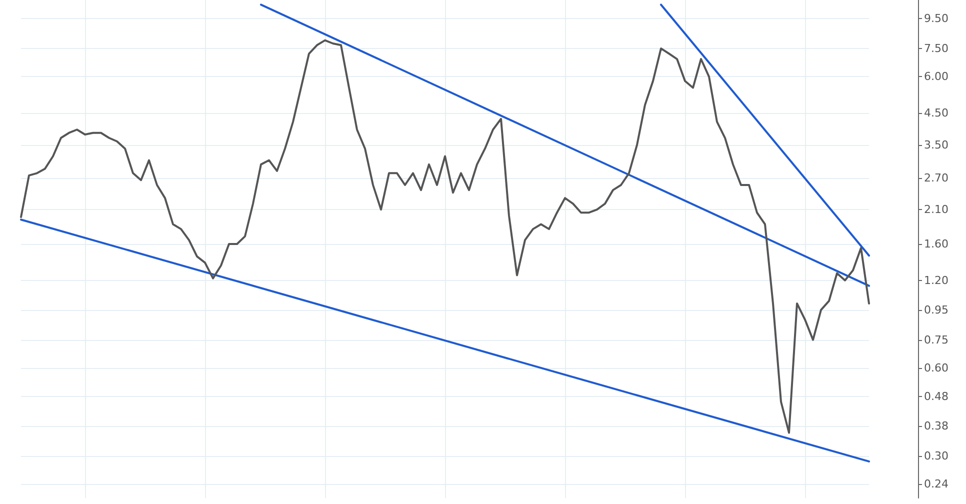 This screenshot has height=504, width=966. I want to click on y-tick-label: 6.00, so click(936, 77).